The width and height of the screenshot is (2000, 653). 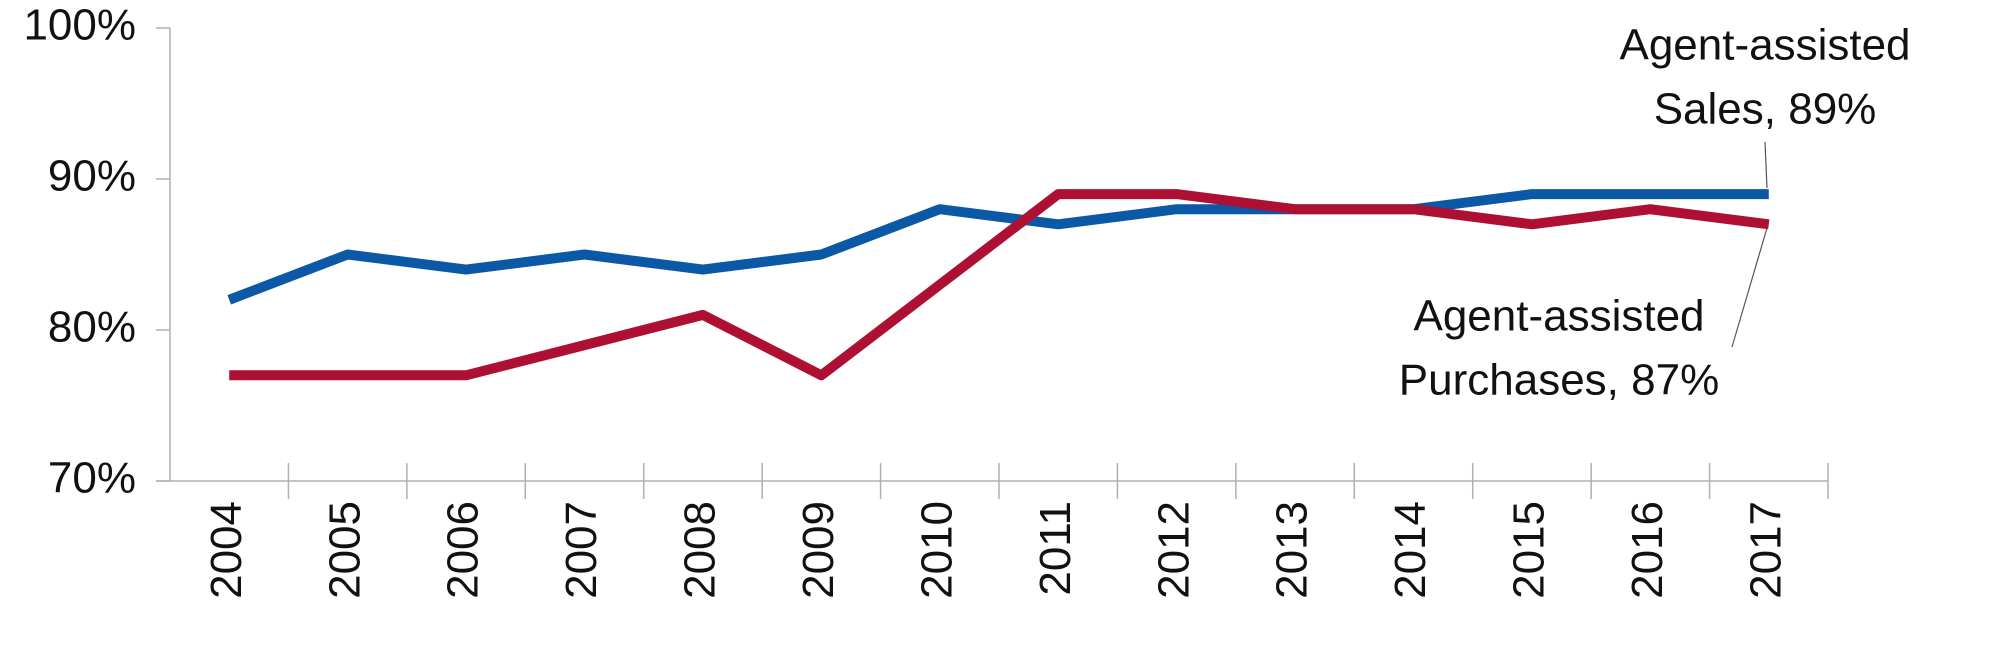 I want to click on x-tick-label: 2017, so click(x=1765, y=550).